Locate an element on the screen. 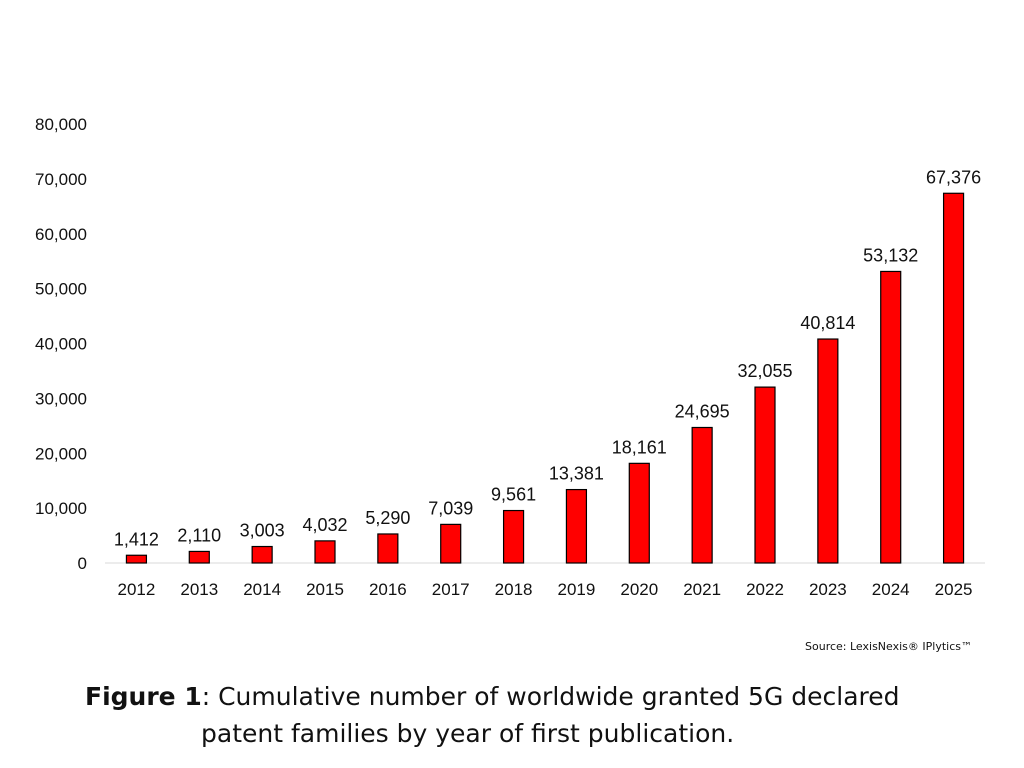 This screenshot has width=1024, height=768. bar-value-label: 67,376 is located at coordinates (953, 177).